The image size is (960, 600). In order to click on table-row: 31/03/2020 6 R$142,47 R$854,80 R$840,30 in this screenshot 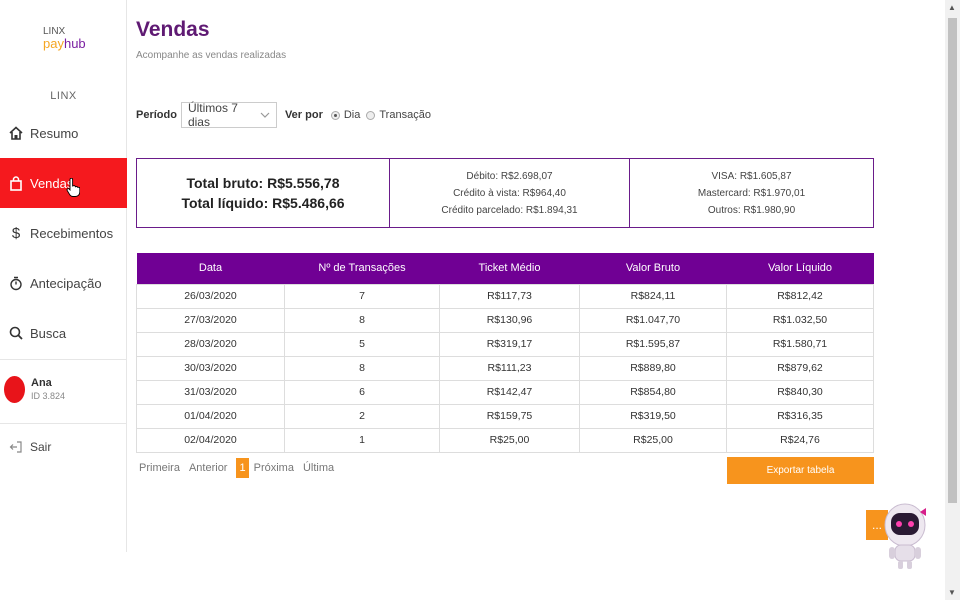, I will do `click(505, 392)`.